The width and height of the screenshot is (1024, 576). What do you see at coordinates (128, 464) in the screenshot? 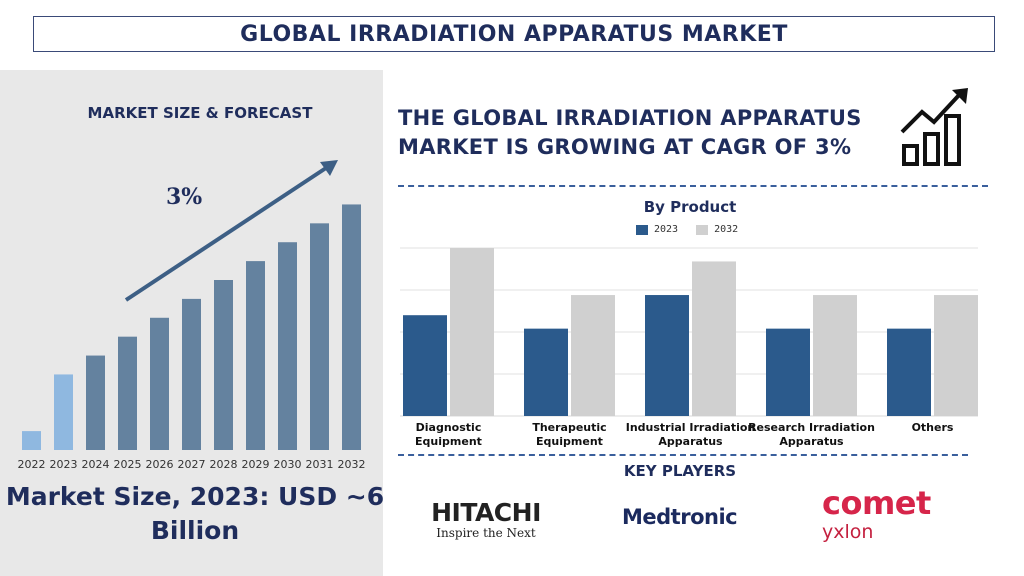
I see `forecast-tick-2025: 2025` at bounding box center [128, 464].